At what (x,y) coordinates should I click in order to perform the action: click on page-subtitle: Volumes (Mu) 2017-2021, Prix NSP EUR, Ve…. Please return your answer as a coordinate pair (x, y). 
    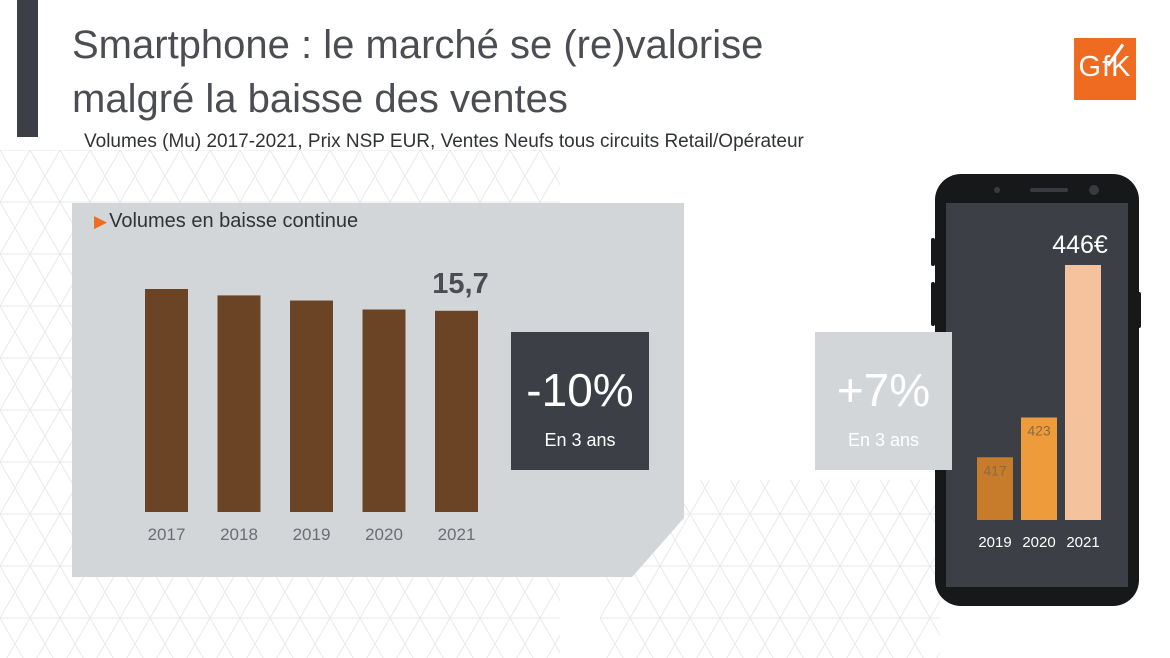
    Looking at the image, I should click on (444, 141).